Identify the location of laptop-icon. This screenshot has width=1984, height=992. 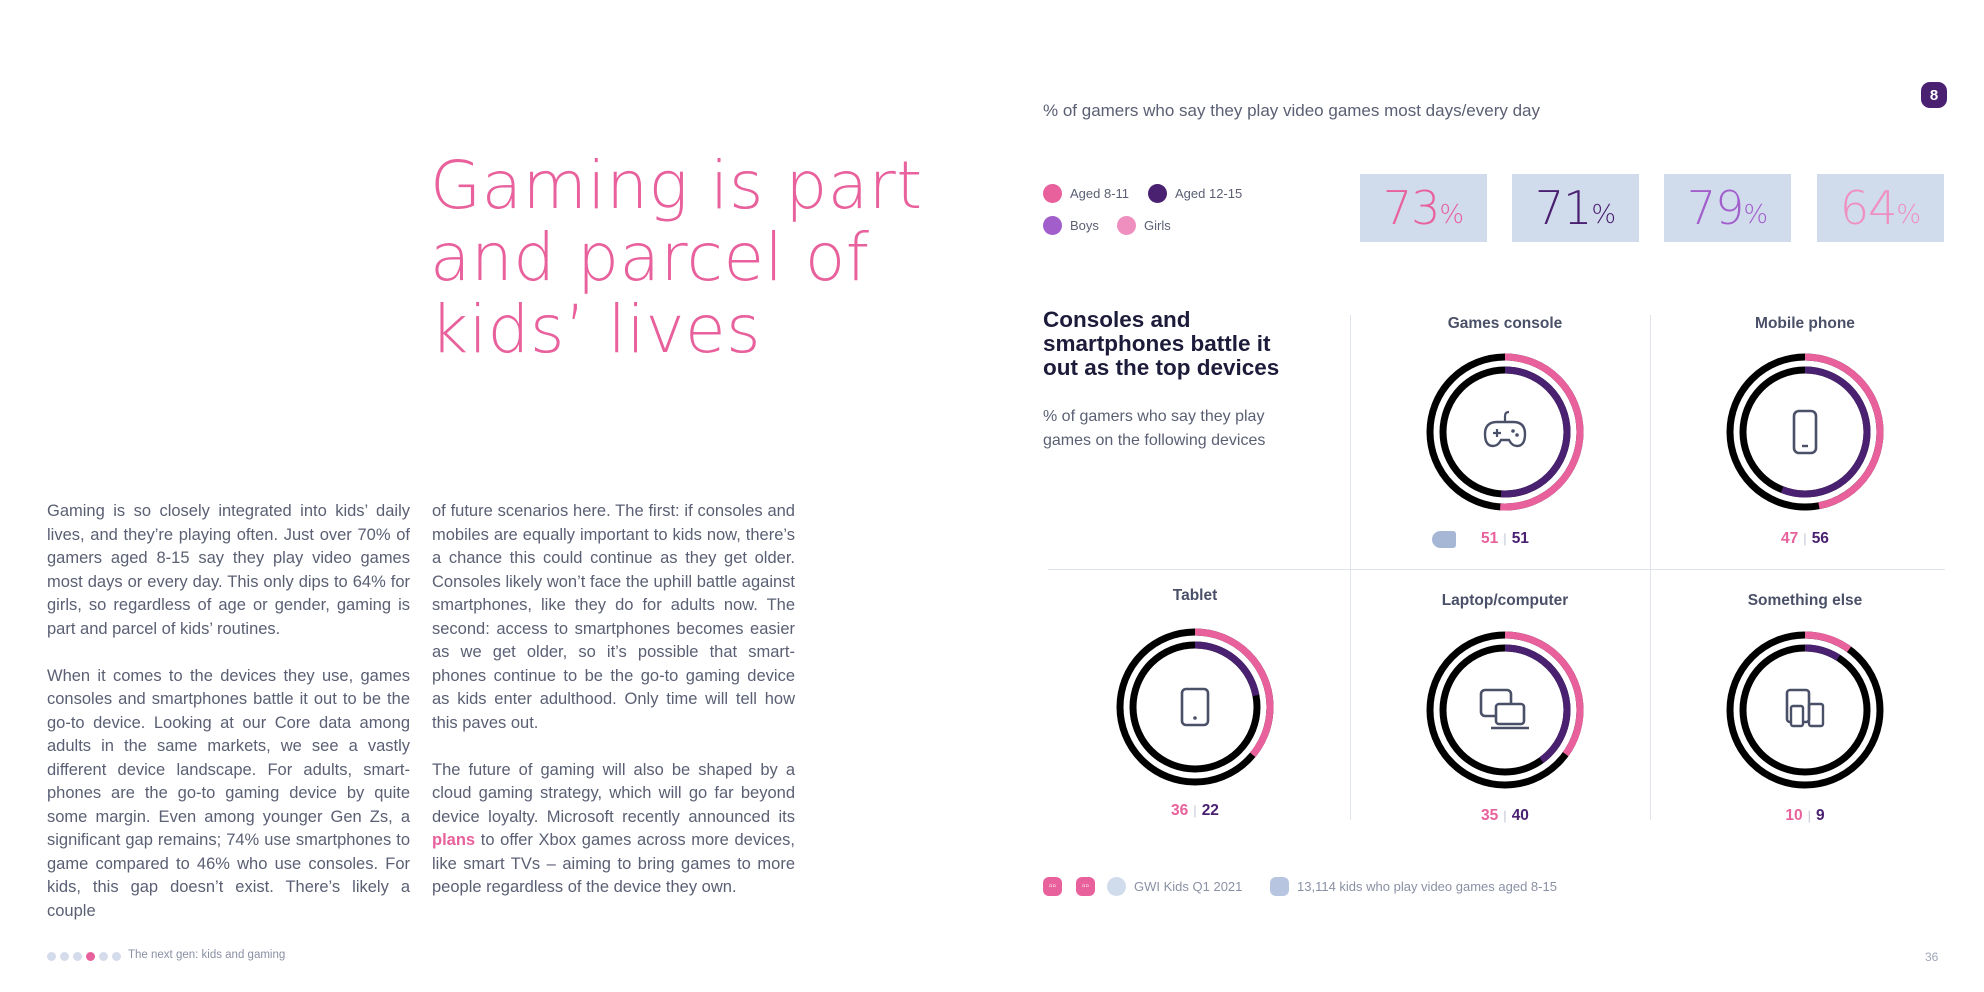
(1504, 709).